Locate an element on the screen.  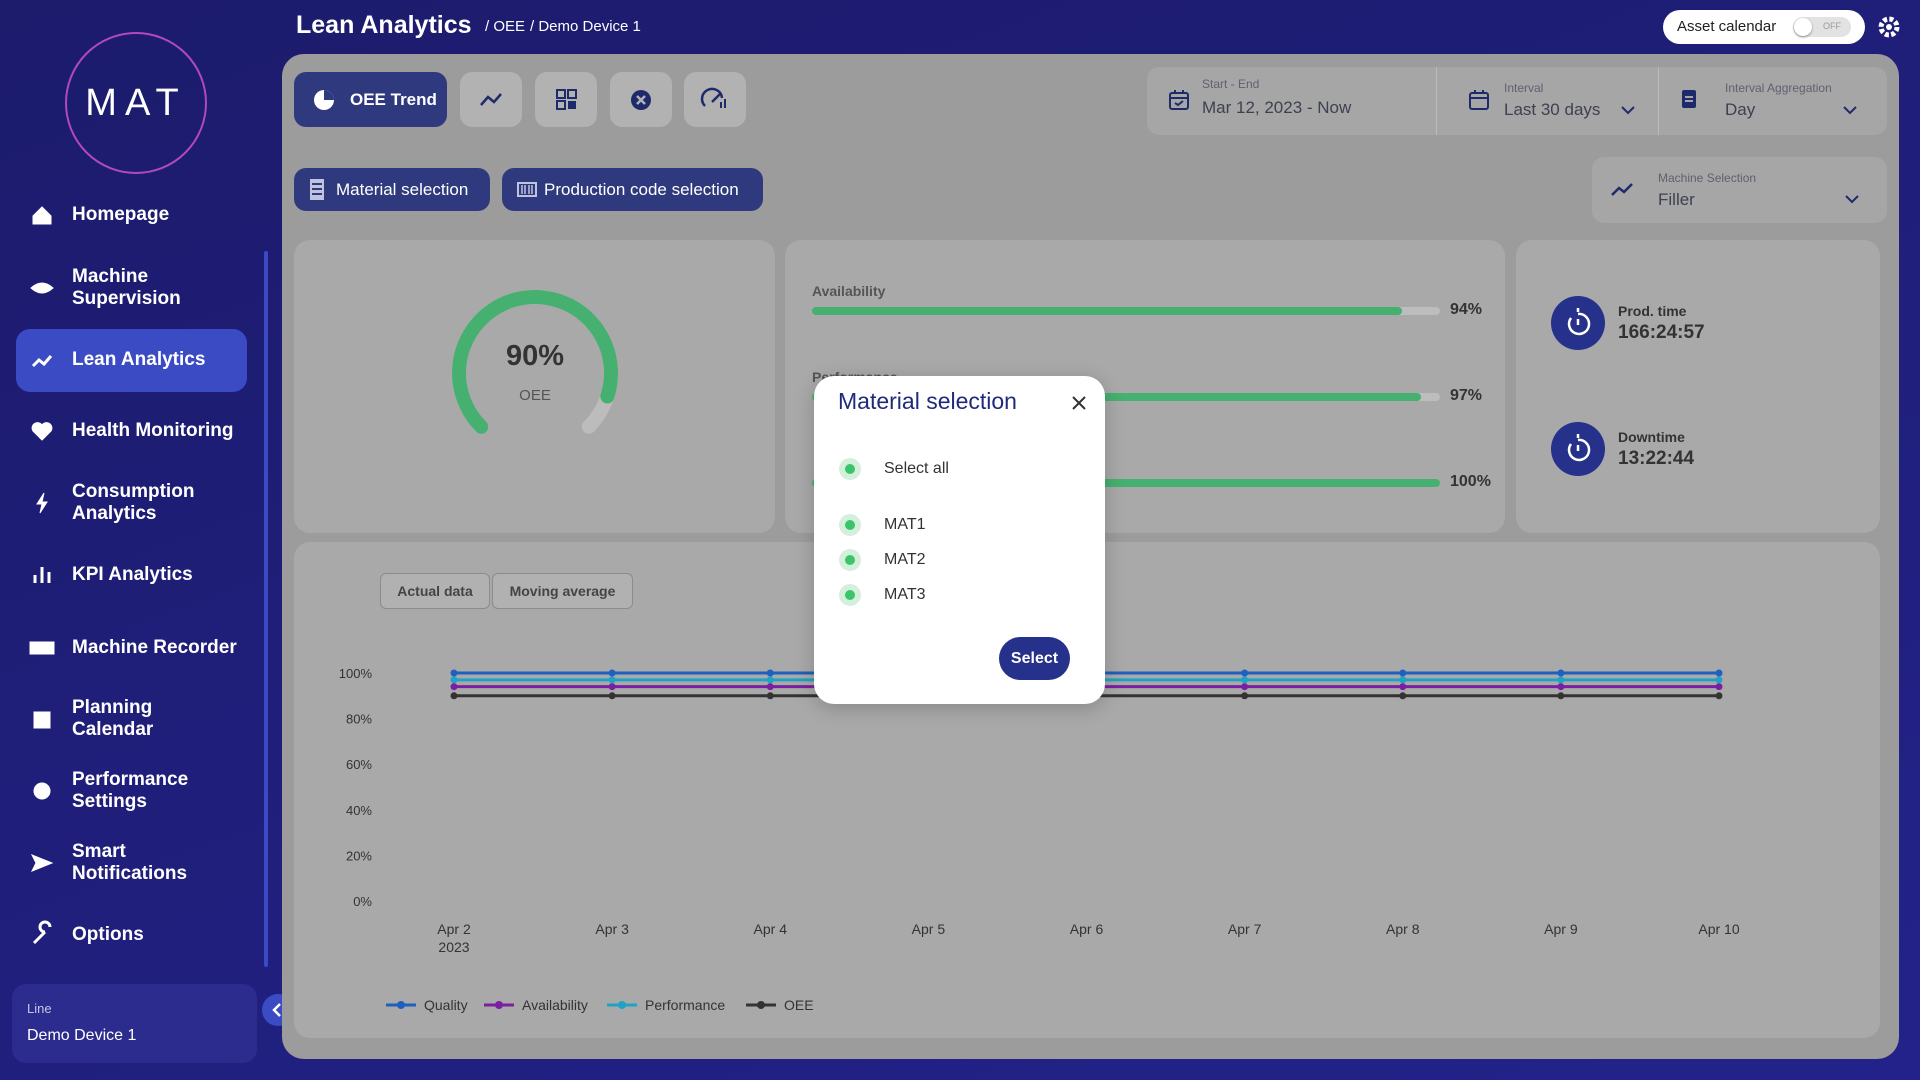
line-value: Demo Device 1 is located at coordinates (81, 1036).